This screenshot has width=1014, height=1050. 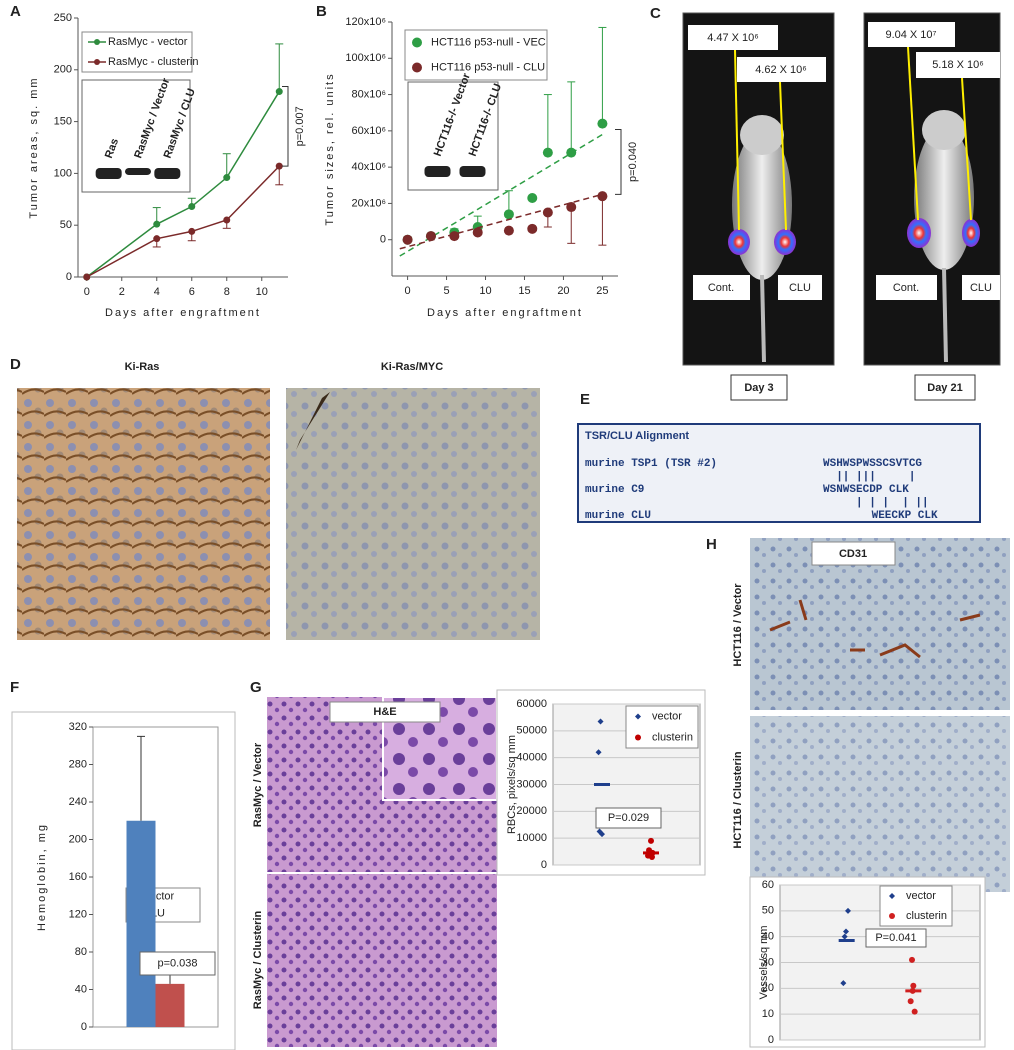 I want to click on panel-label: C, so click(x=655, y=13).